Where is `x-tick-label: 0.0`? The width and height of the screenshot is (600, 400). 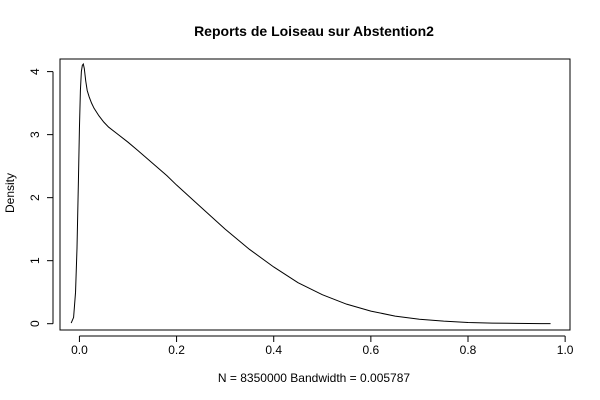
x-tick-label: 0.0 is located at coordinates (79, 350).